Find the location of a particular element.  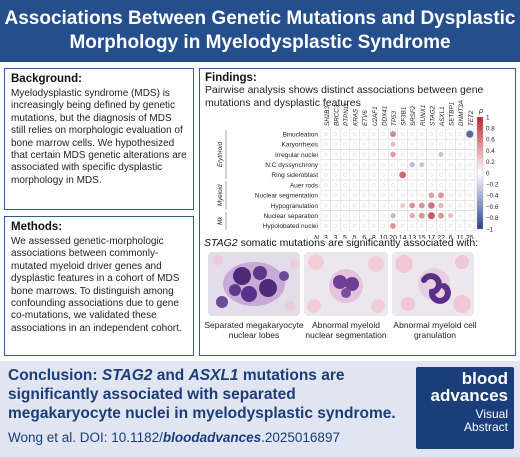

logo-line-4: Abstract is located at coordinates (485, 427).